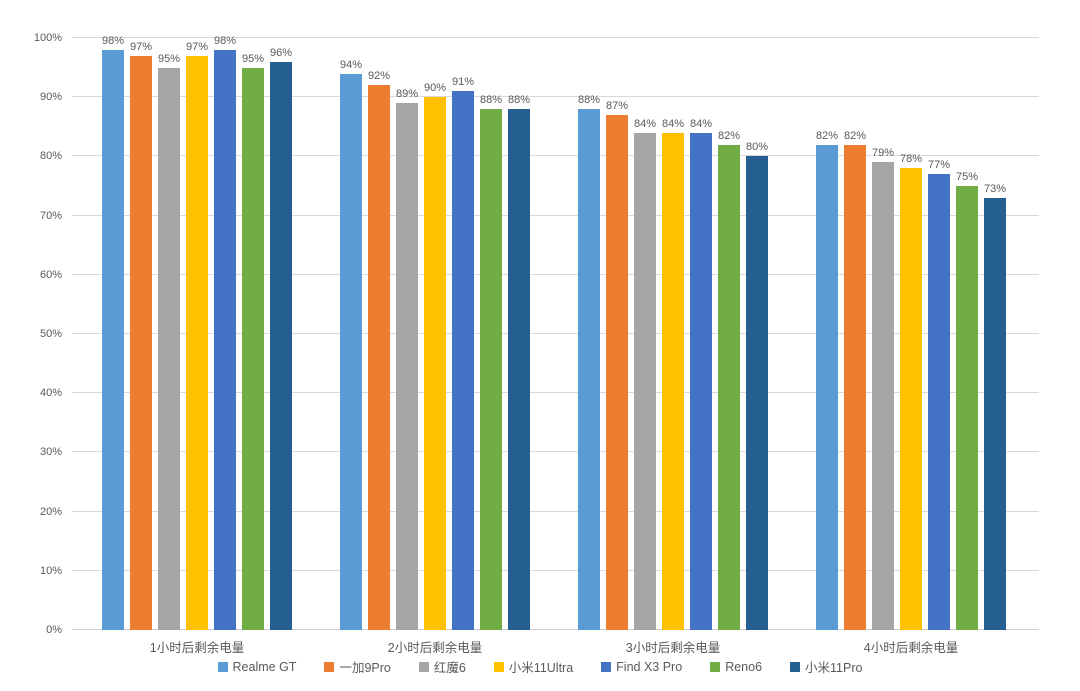 This screenshot has height=691, width=1080. I want to click on bar-value-label: 78%, so click(911, 159).